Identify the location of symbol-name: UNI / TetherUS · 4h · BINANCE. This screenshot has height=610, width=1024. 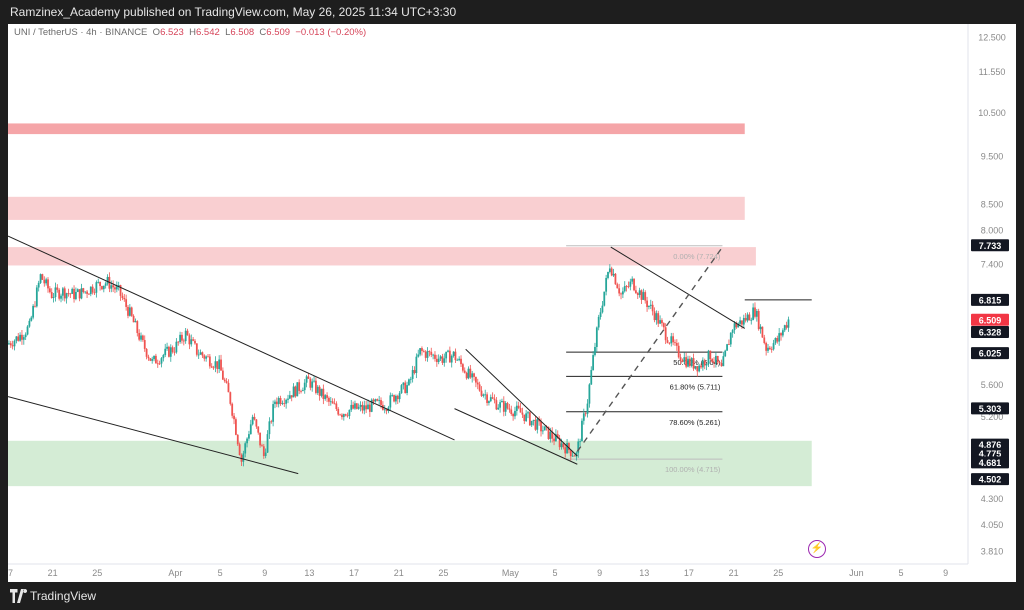
(81, 32).